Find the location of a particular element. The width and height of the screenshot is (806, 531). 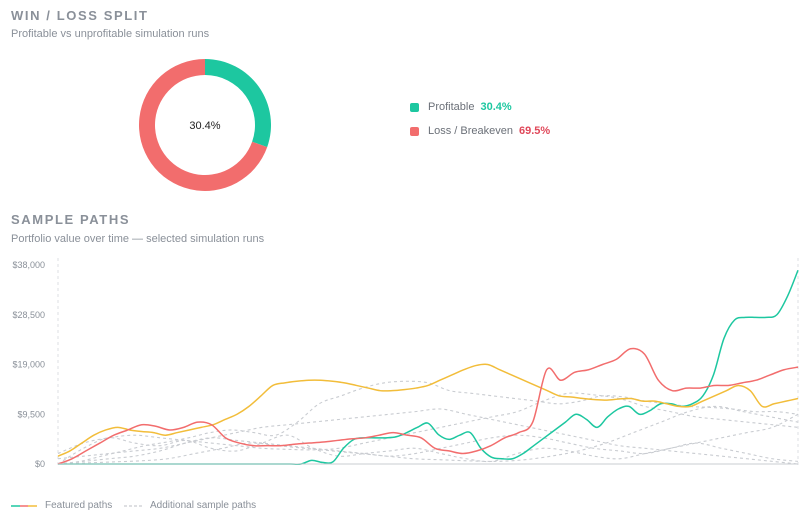

legend-label-loss: Loss / Breakeven is located at coordinates (470, 131).